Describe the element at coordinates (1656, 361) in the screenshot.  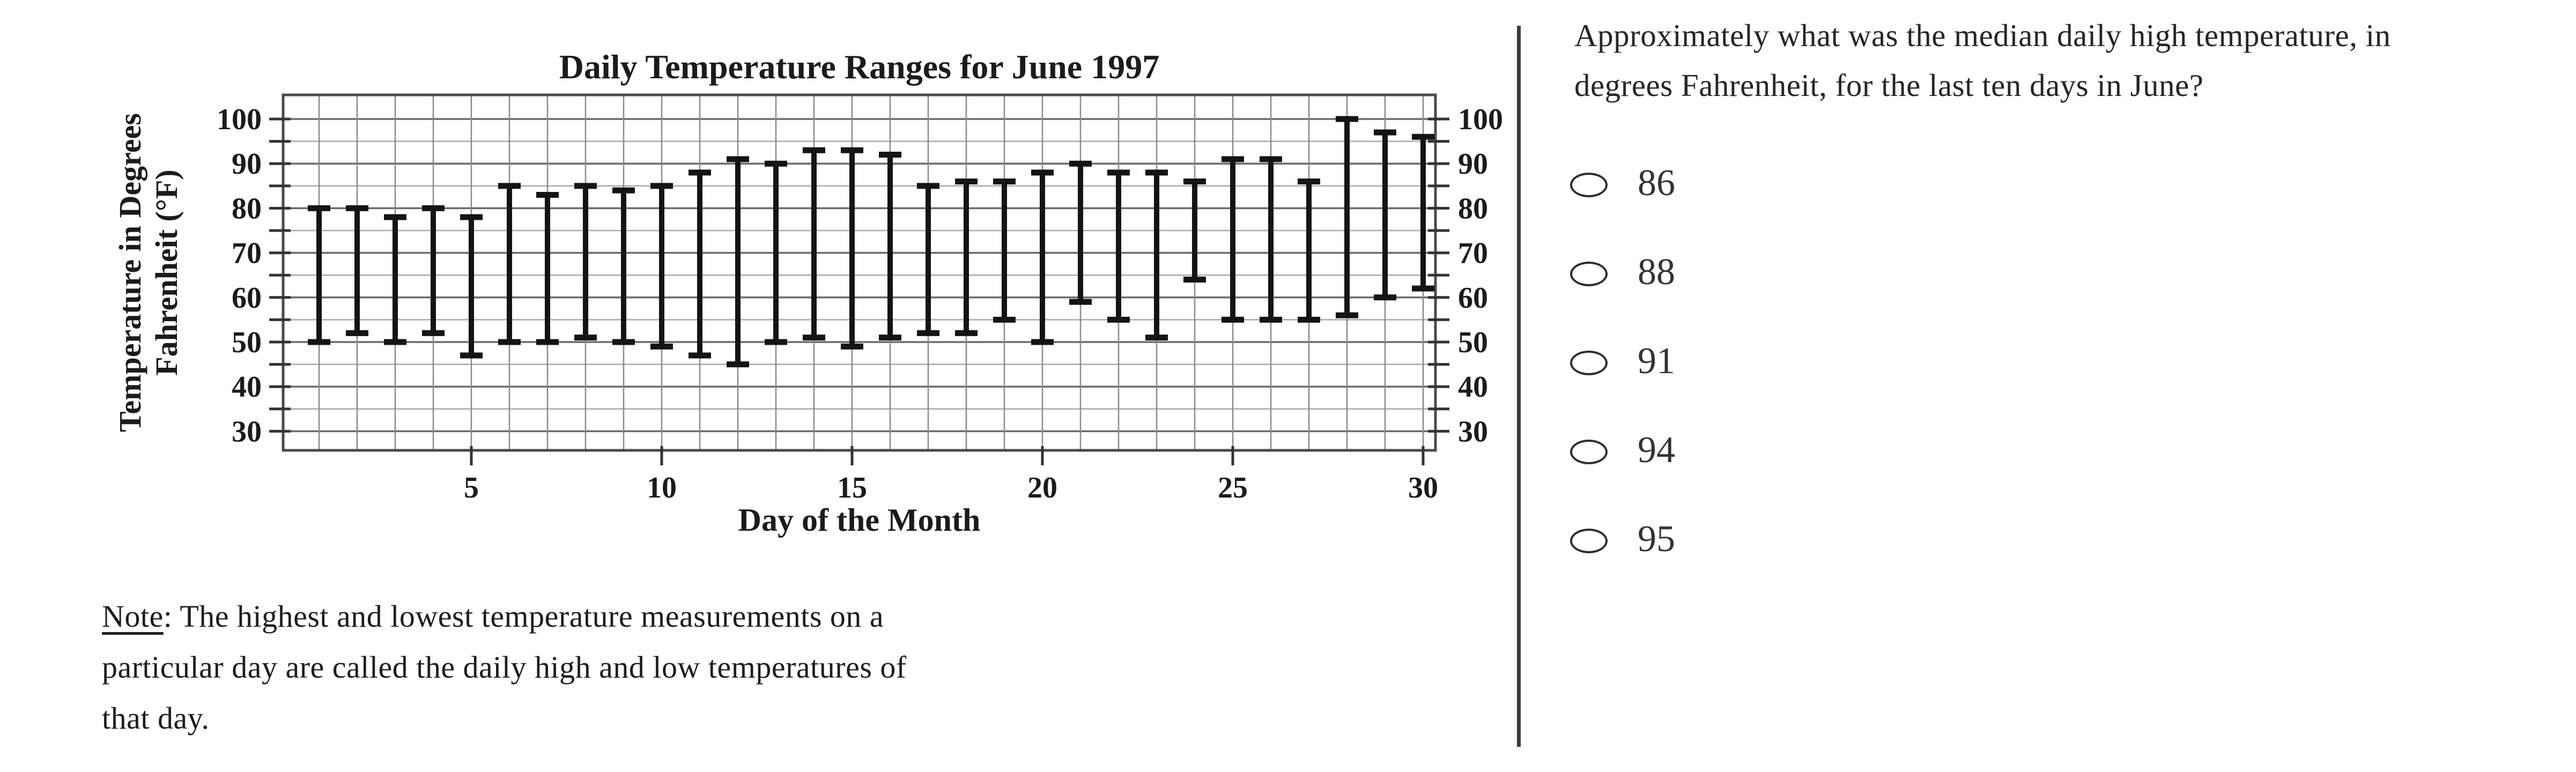
I see `option-label: 91` at that location.